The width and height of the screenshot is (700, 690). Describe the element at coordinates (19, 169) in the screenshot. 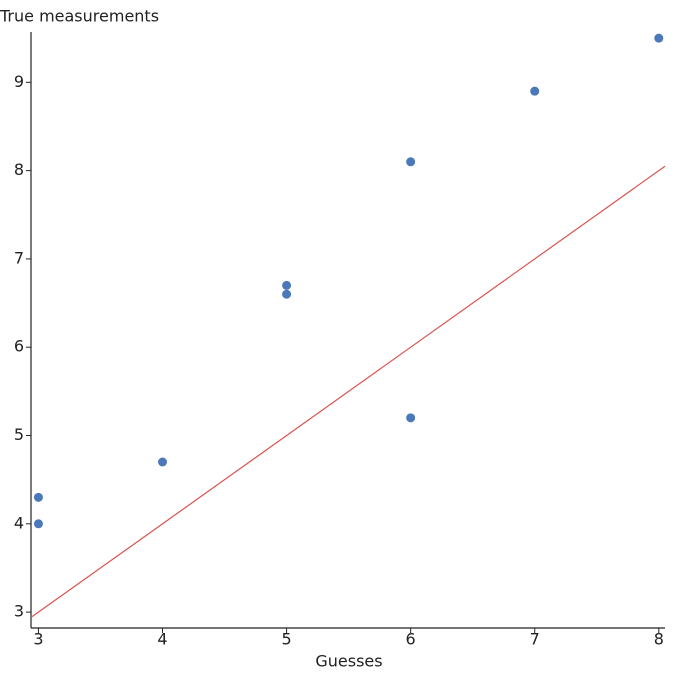

I see `y-tick-label: 8` at that location.